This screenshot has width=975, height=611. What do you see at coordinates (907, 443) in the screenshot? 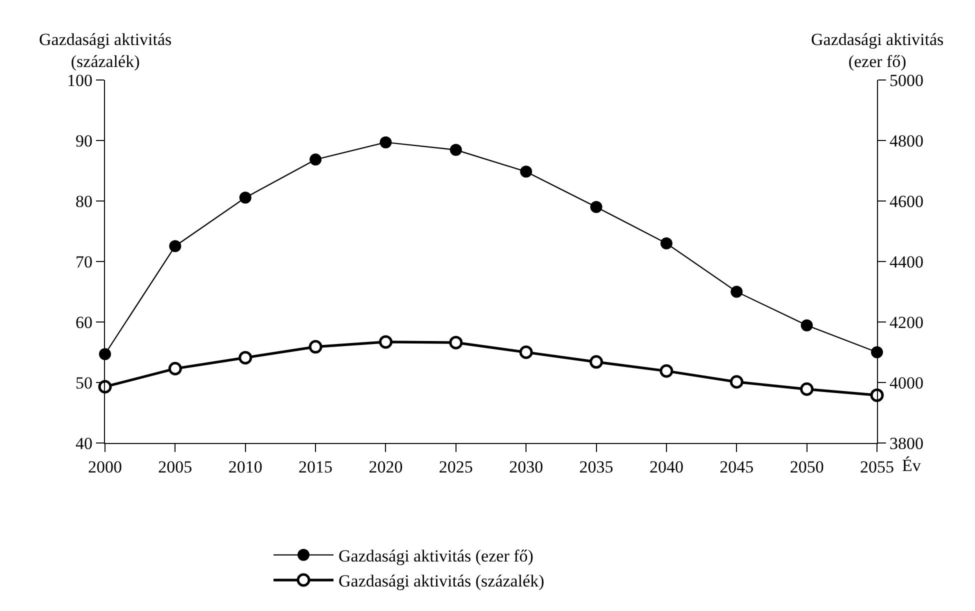
I see `y2-tick-label: 3800` at bounding box center [907, 443].